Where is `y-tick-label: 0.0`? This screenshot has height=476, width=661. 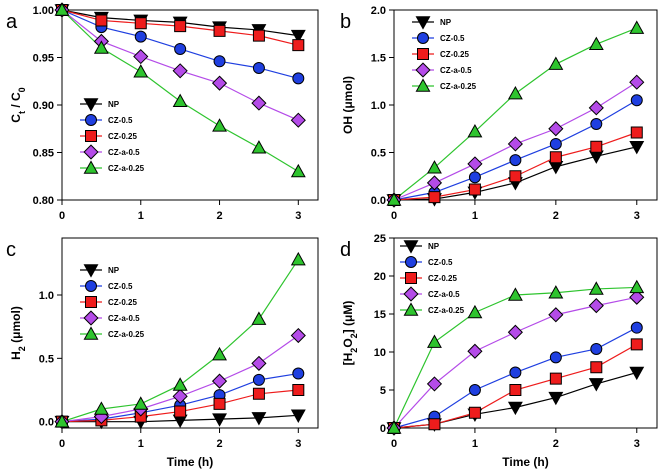
y-tick-label: 0.0 is located at coordinates (378, 201).